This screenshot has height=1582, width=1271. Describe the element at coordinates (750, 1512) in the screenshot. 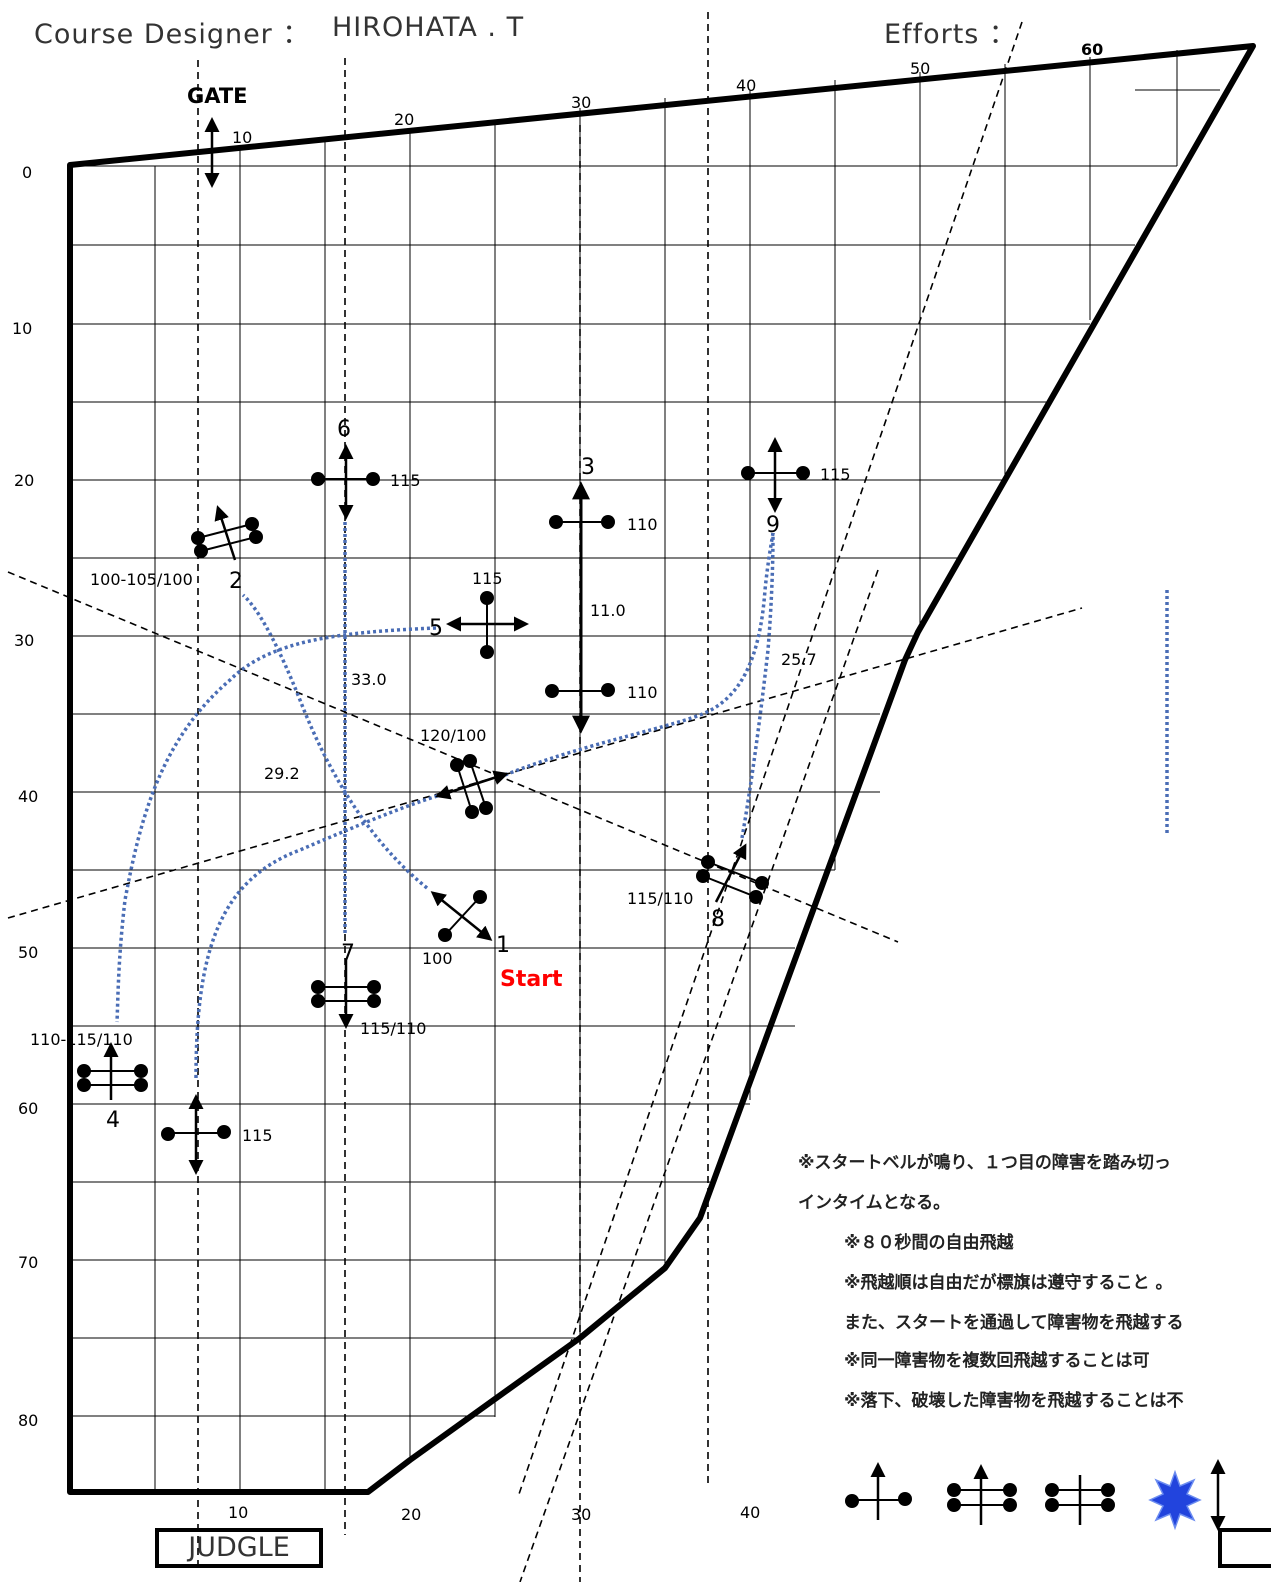

I see `bottom-scale-label: 40` at that location.